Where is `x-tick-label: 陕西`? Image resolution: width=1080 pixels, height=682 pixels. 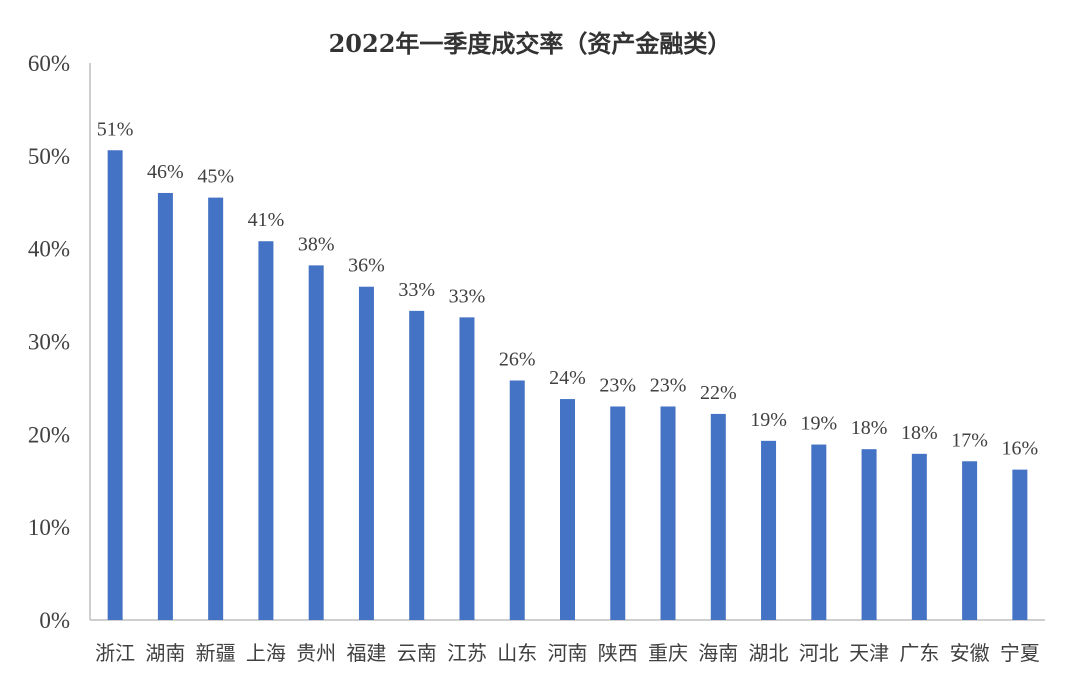 x-tick-label: 陕西 is located at coordinates (618, 653).